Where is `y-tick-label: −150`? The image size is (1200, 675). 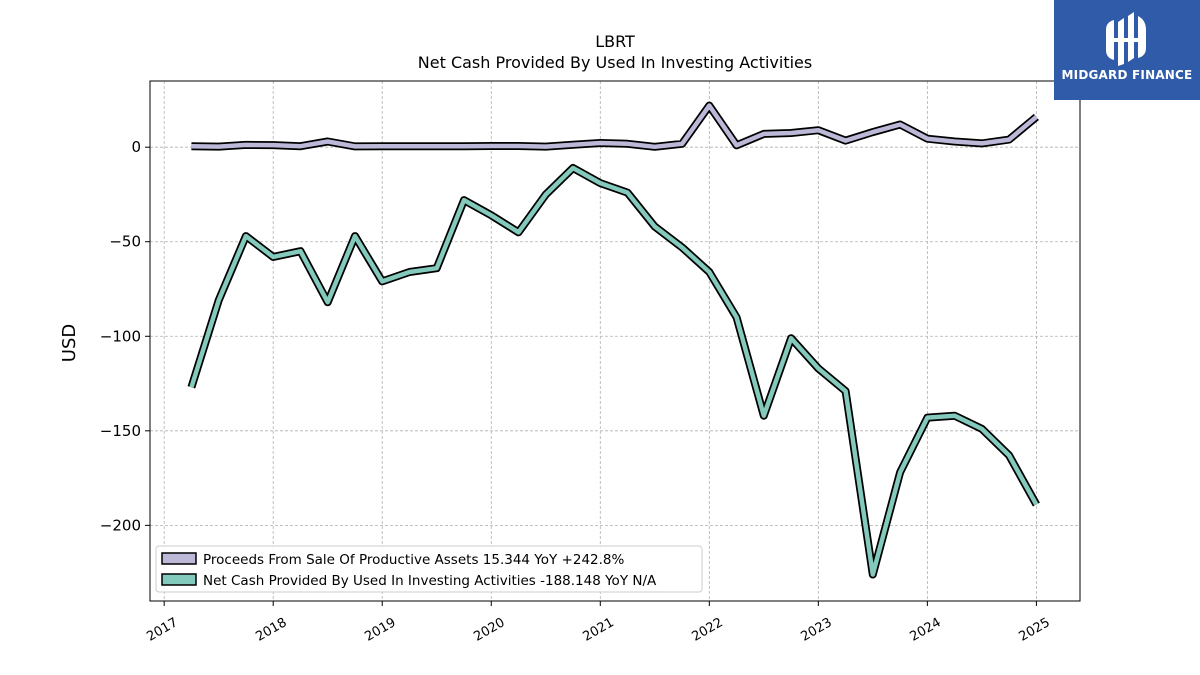
y-tick-label: −150 is located at coordinates (120, 431).